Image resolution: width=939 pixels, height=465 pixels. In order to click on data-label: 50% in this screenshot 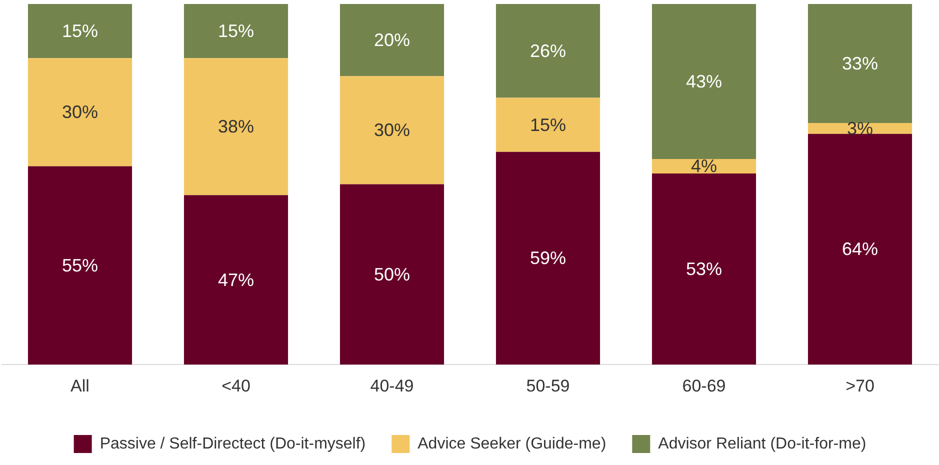, I will do `click(392, 274)`.